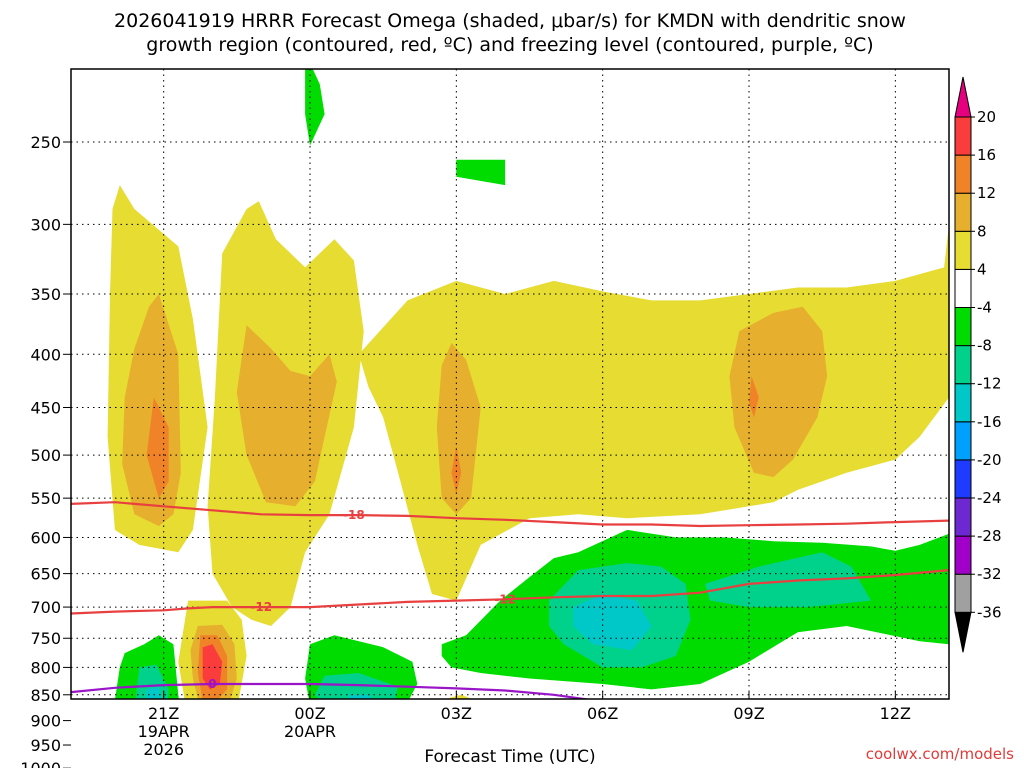 The image size is (1024, 768). What do you see at coordinates (212, 667) in the screenshot?
I see `omega-region-red-lower` at bounding box center [212, 667].